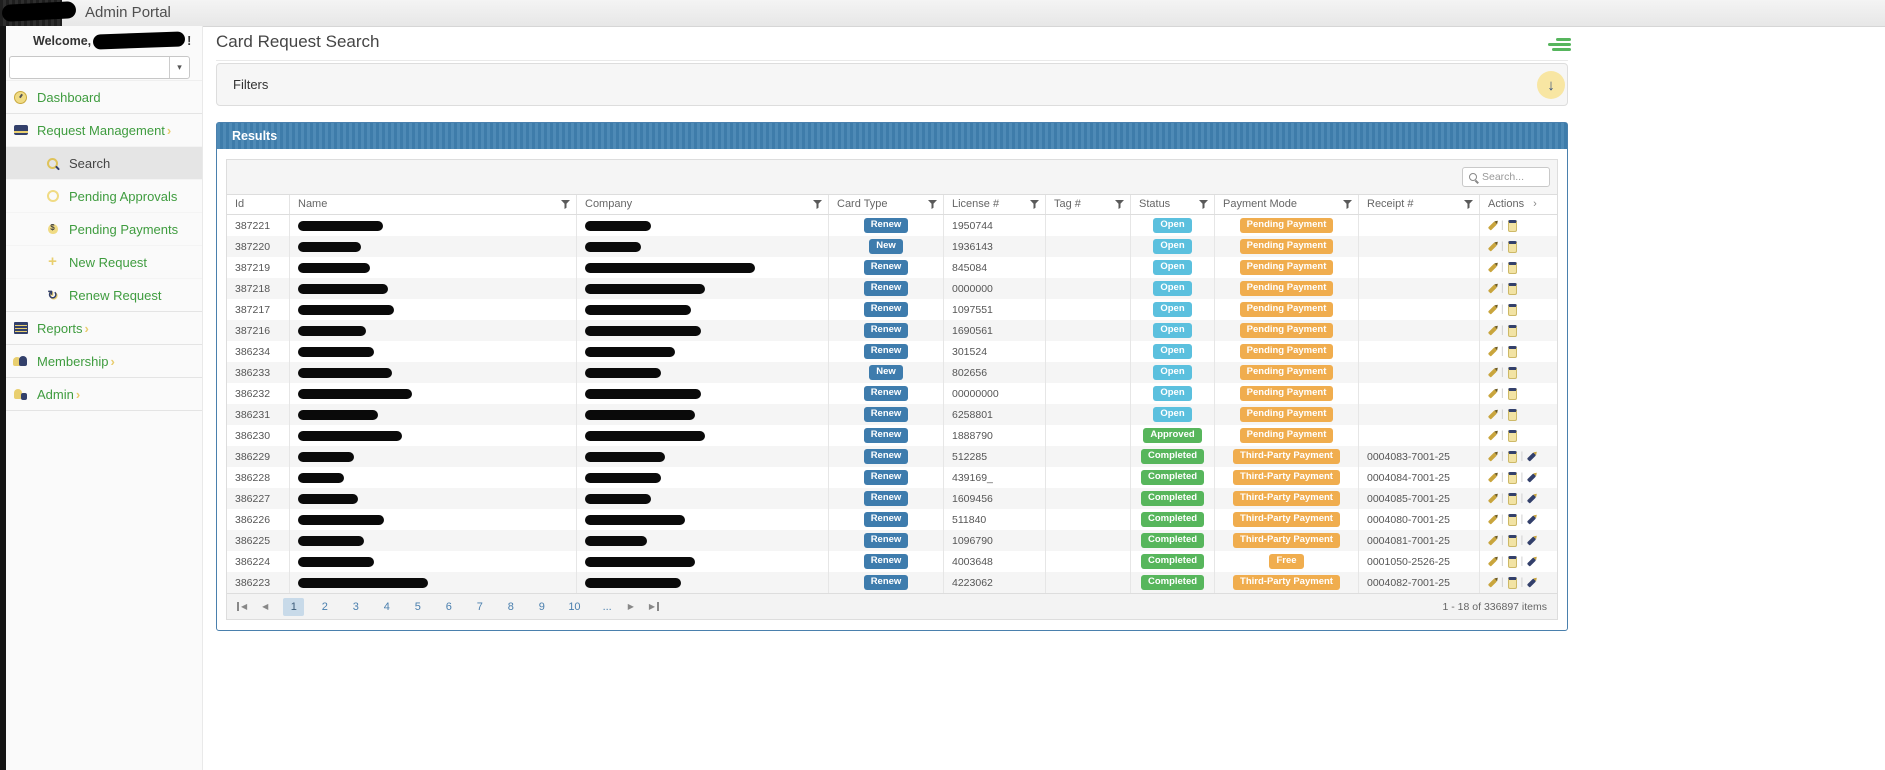  Describe the element at coordinates (179, 67) in the screenshot. I see `select-caret-button` at that location.